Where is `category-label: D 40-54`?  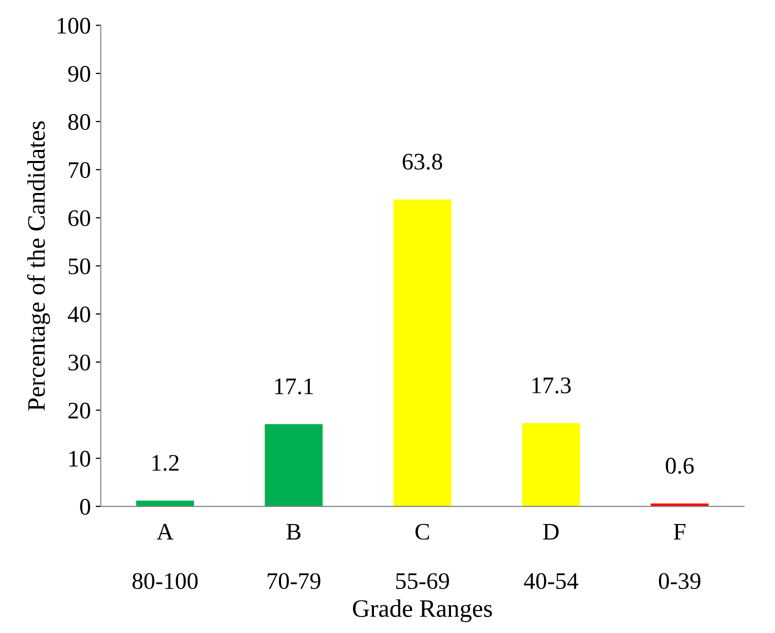
category-label: D 40-54 is located at coordinates (551, 557).